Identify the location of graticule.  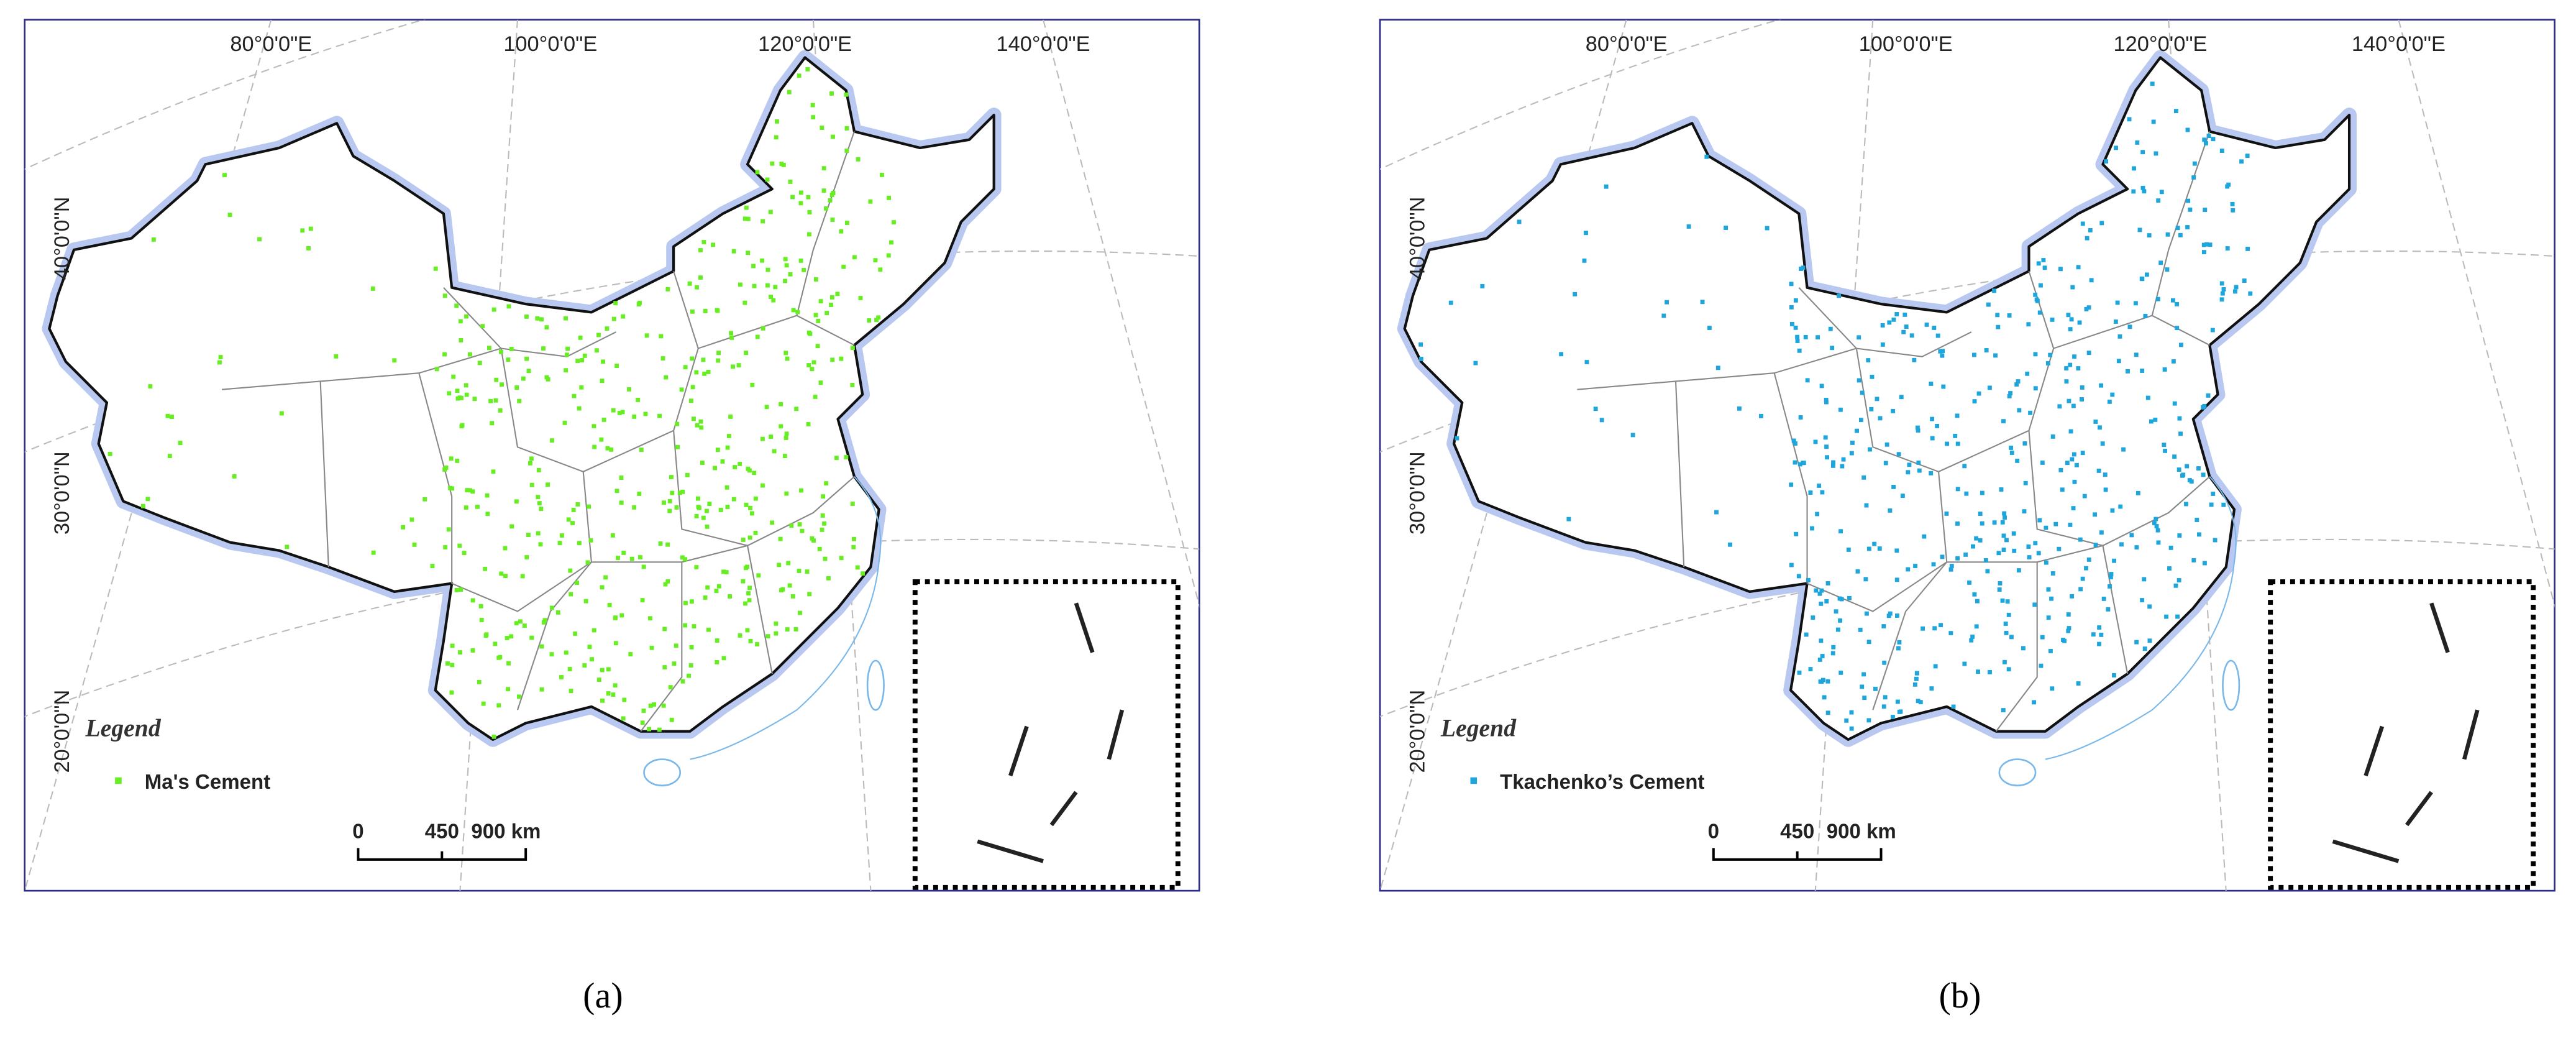
(612, 627).